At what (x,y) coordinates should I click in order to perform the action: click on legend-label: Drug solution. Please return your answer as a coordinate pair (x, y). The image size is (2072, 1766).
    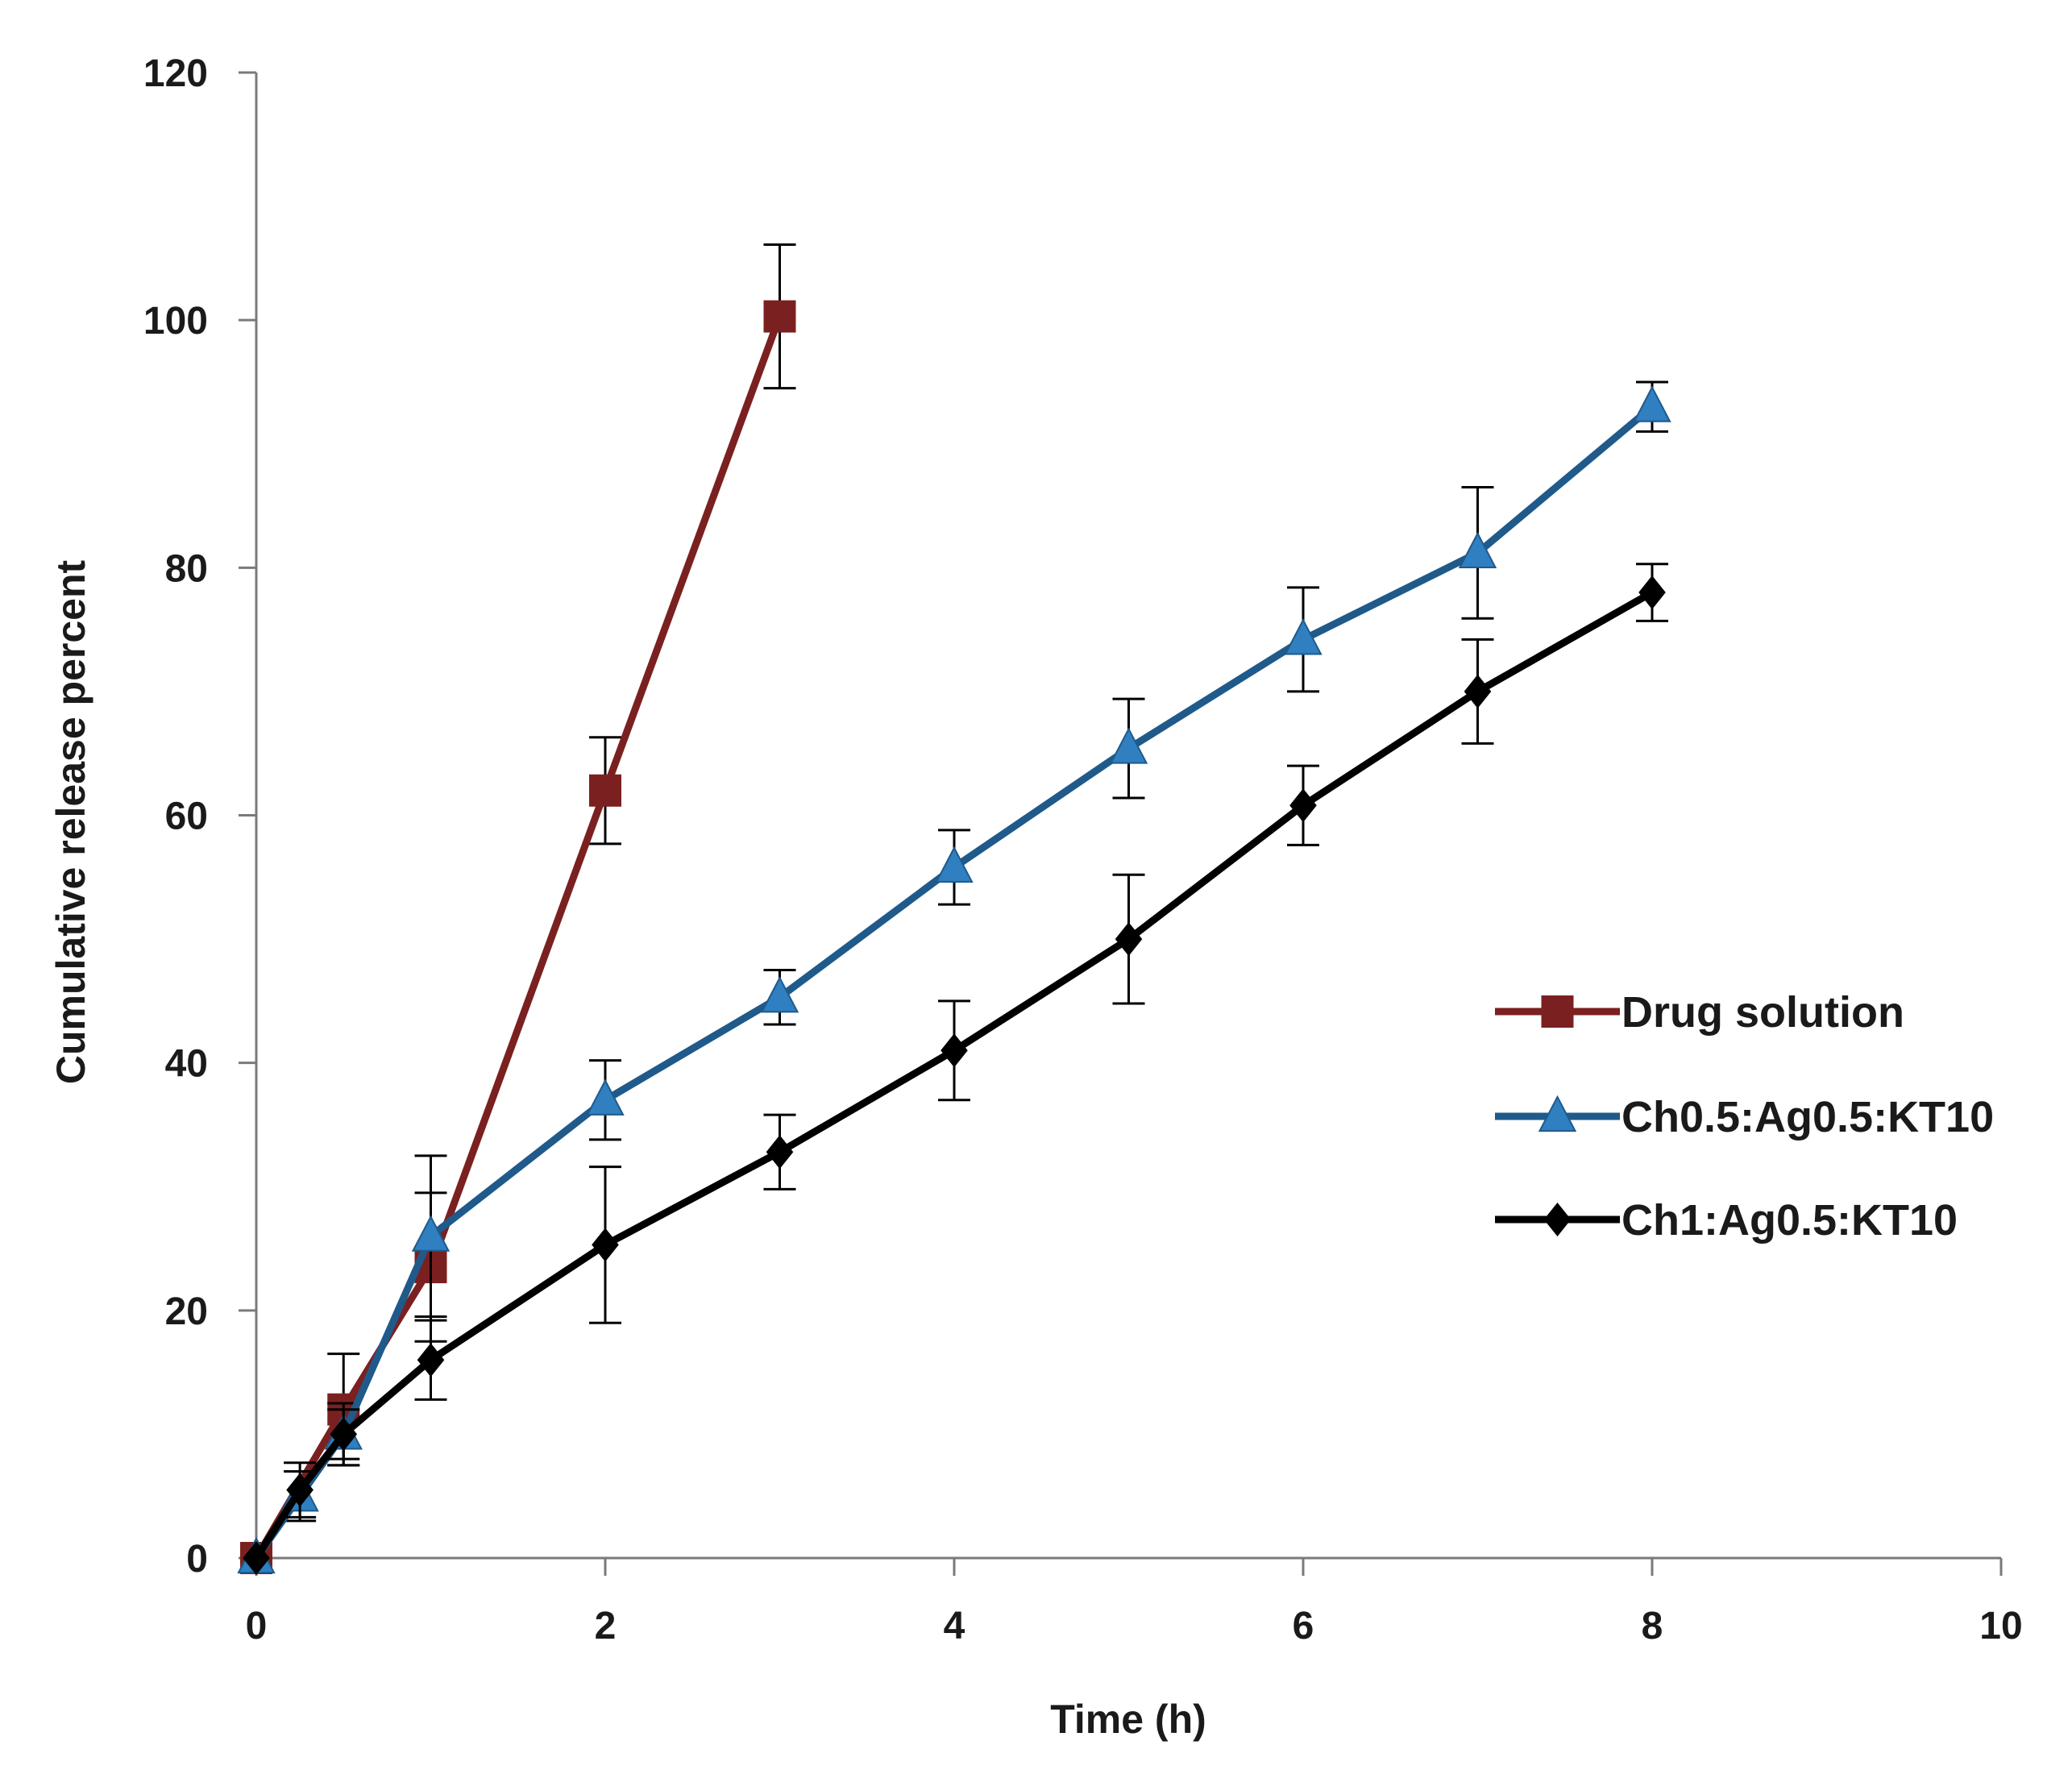
    Looking at the image, I should click on (1762, 1012).